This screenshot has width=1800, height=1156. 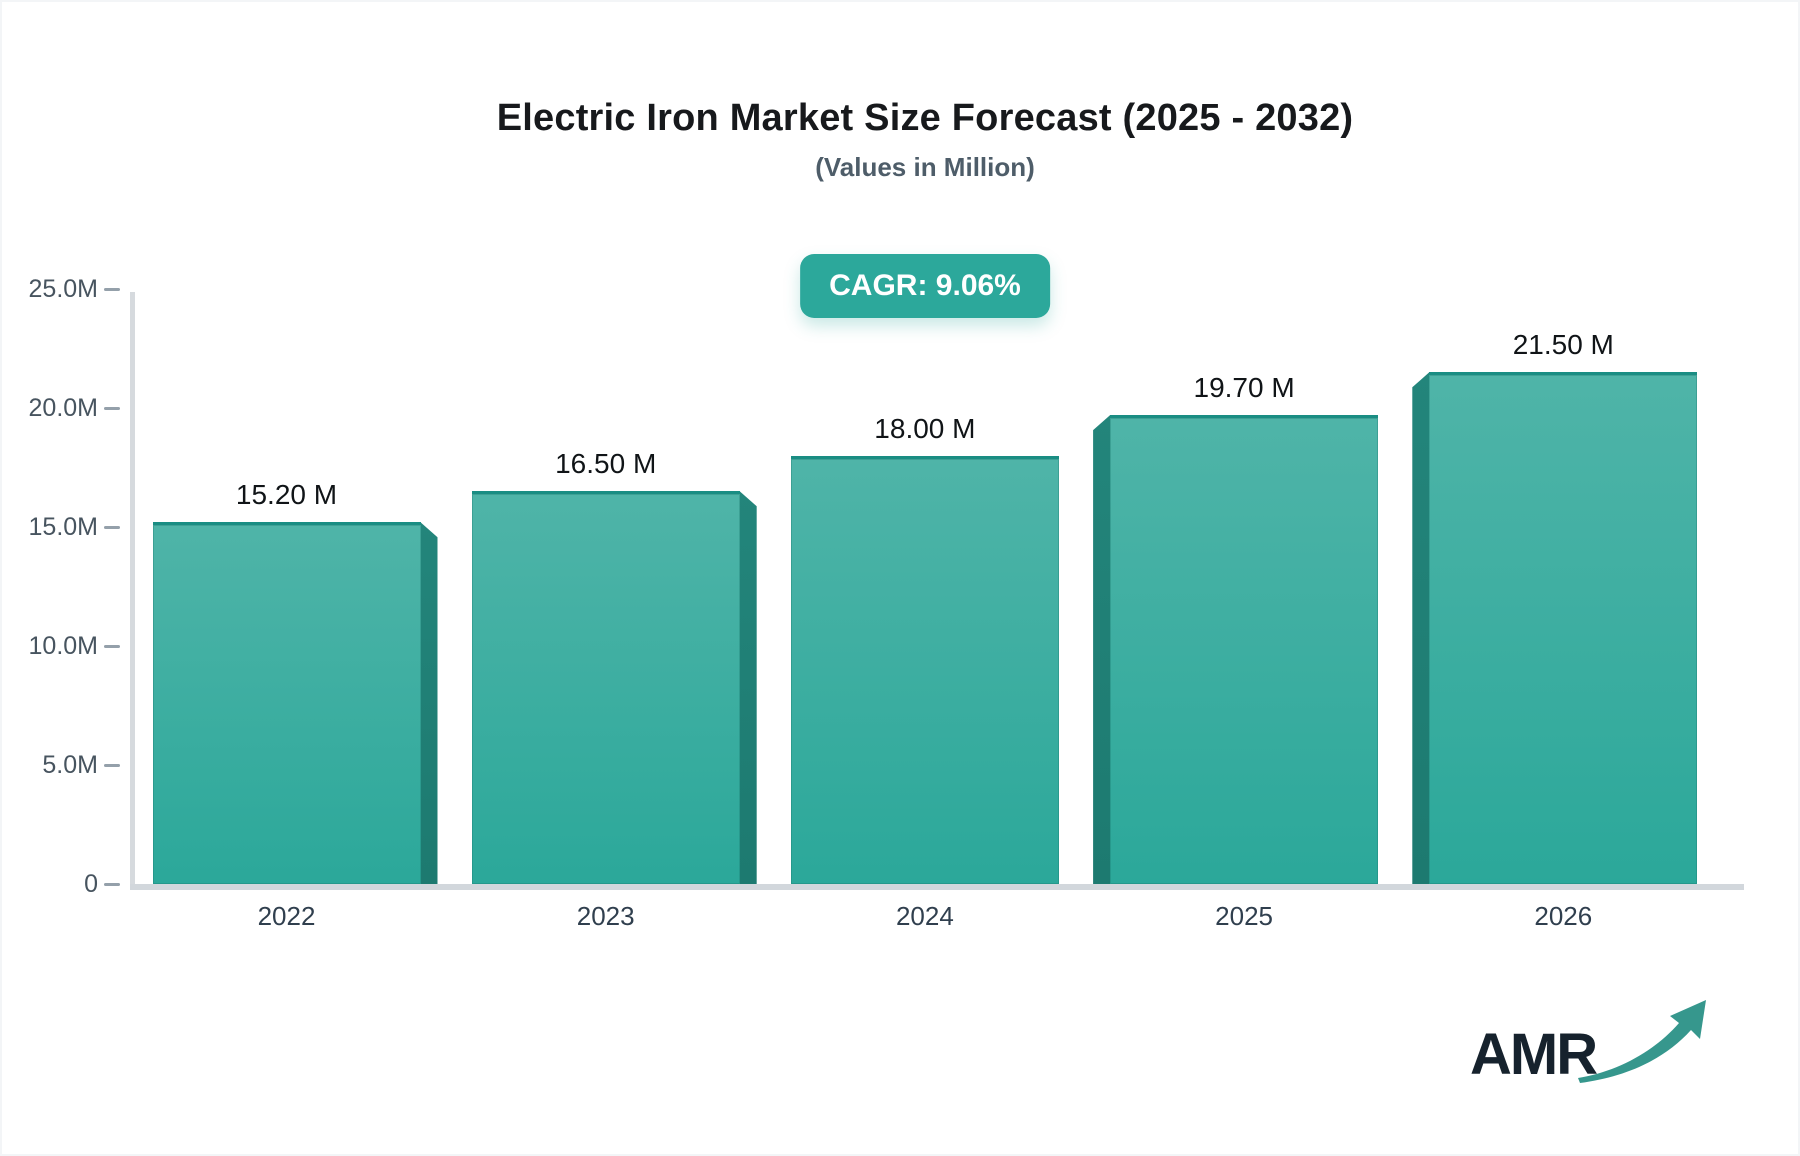 What do you see at coordinates (937, 887) in the screenshot?
I see `x-axis-line` at bounding box center [937, 887].